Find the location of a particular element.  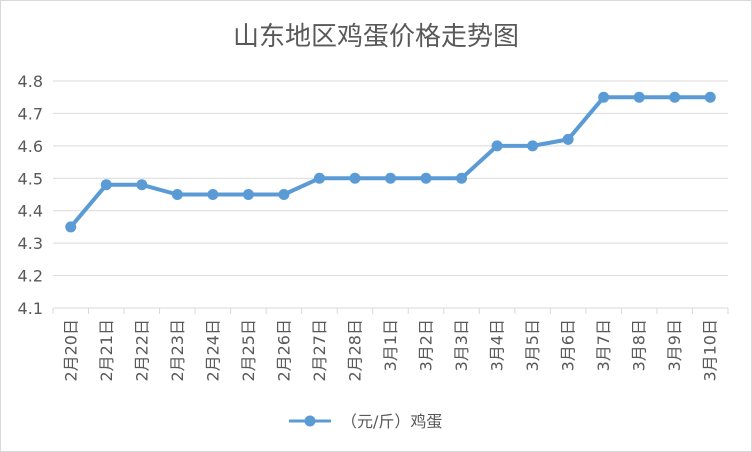

x-tick-label: 3月3日 is located at coordinates (461, 345).